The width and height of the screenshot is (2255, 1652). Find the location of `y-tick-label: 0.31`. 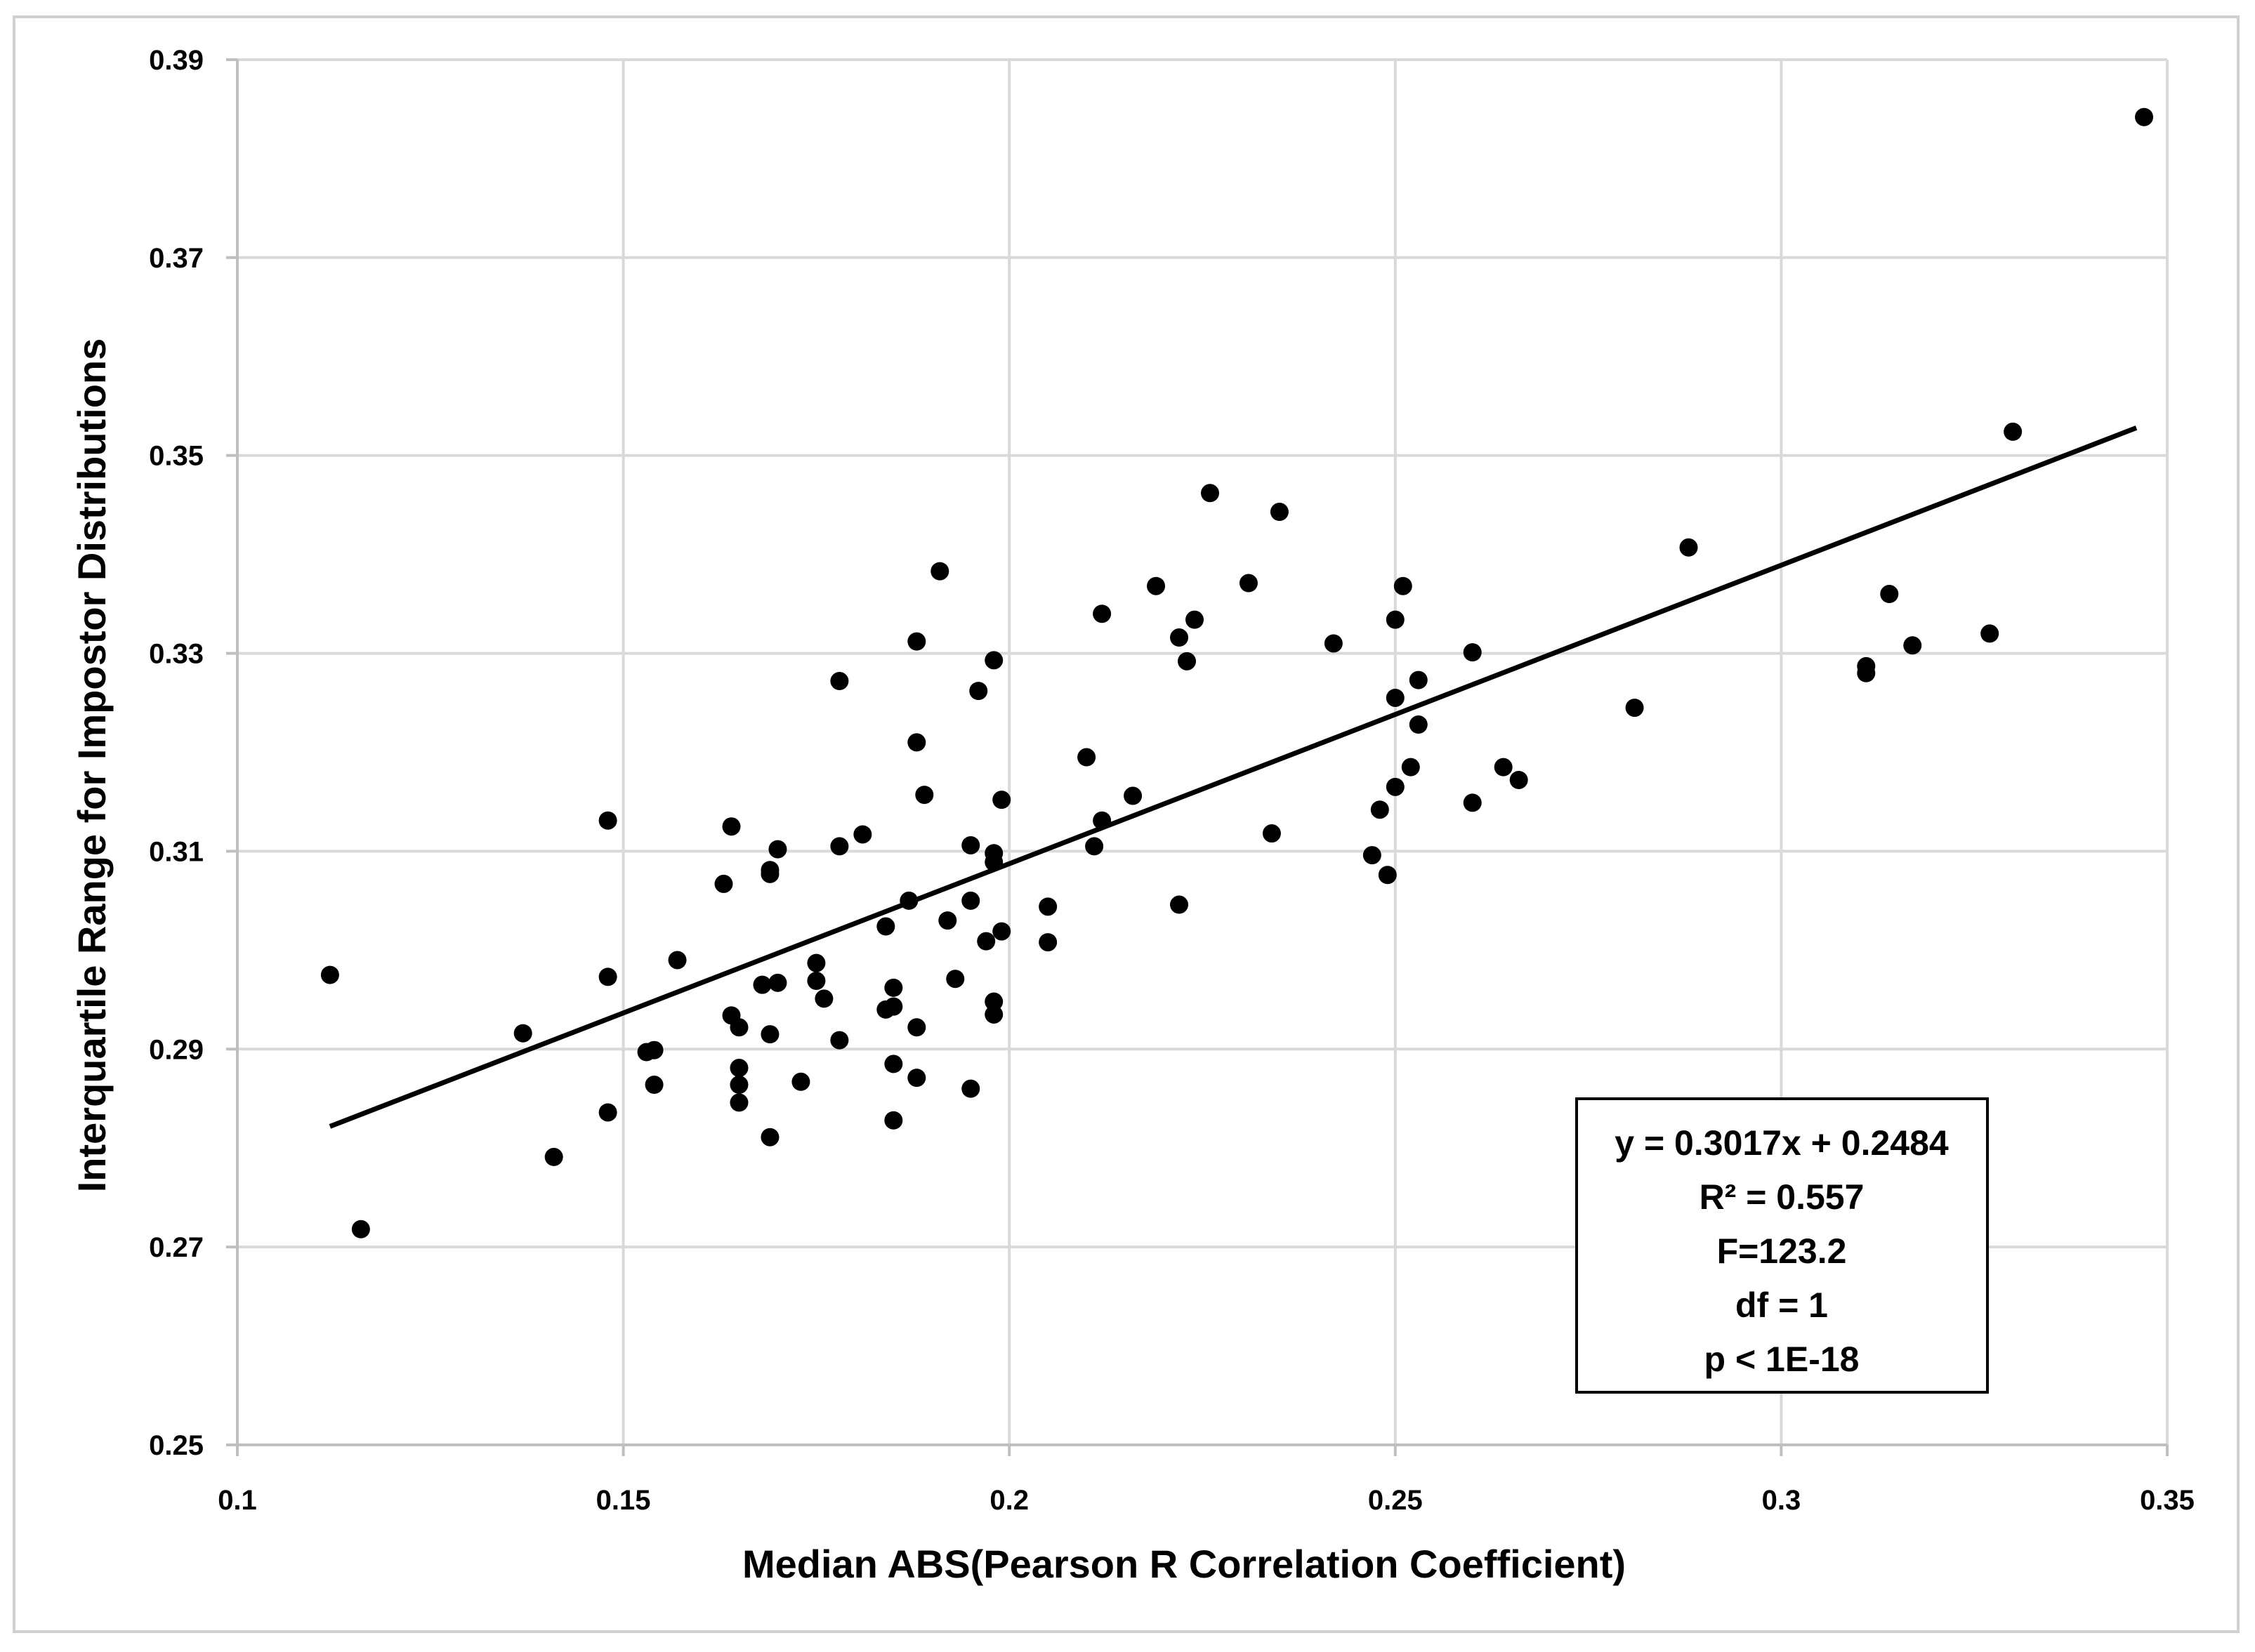

y-tick-label: 0.31 is located at coordinates (176, 851).